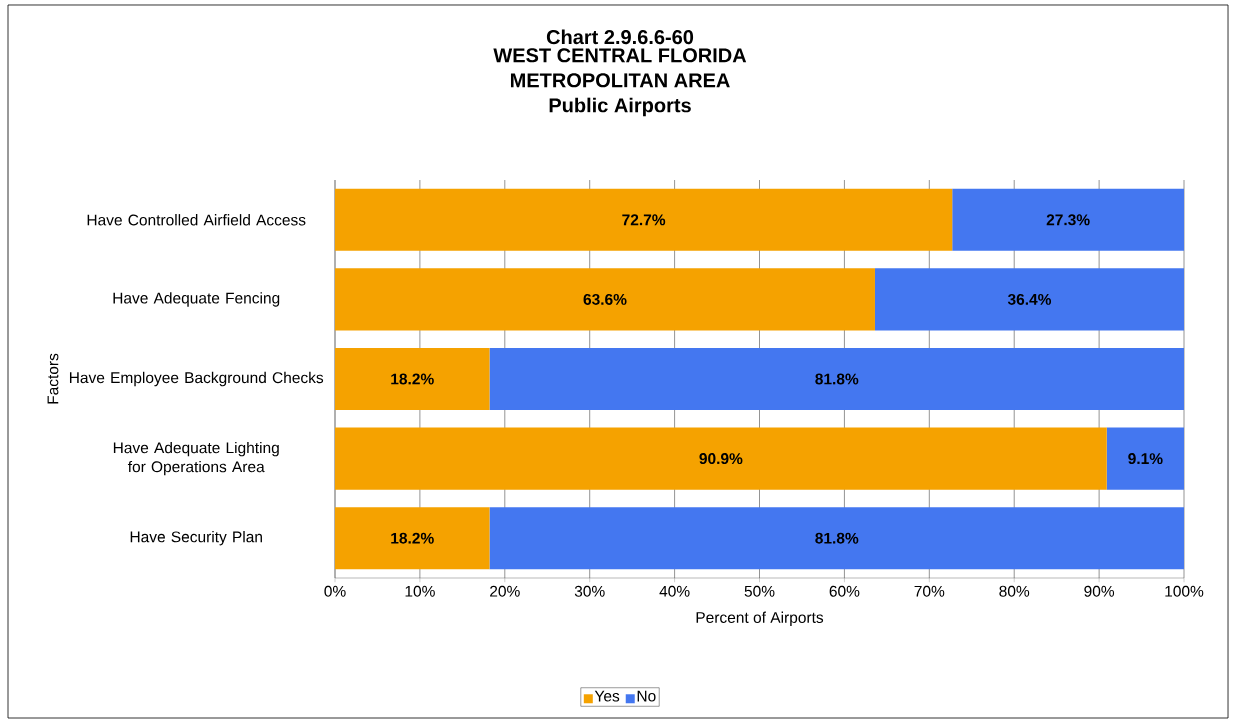 The image size is (1236, 719). I want to click on data-label: 72.7%, so click(644, 220).